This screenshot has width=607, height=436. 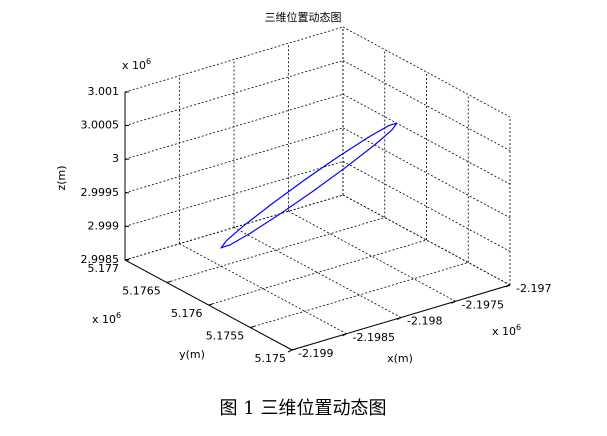 I want to click on trajectory, so click(x=308, y=185).